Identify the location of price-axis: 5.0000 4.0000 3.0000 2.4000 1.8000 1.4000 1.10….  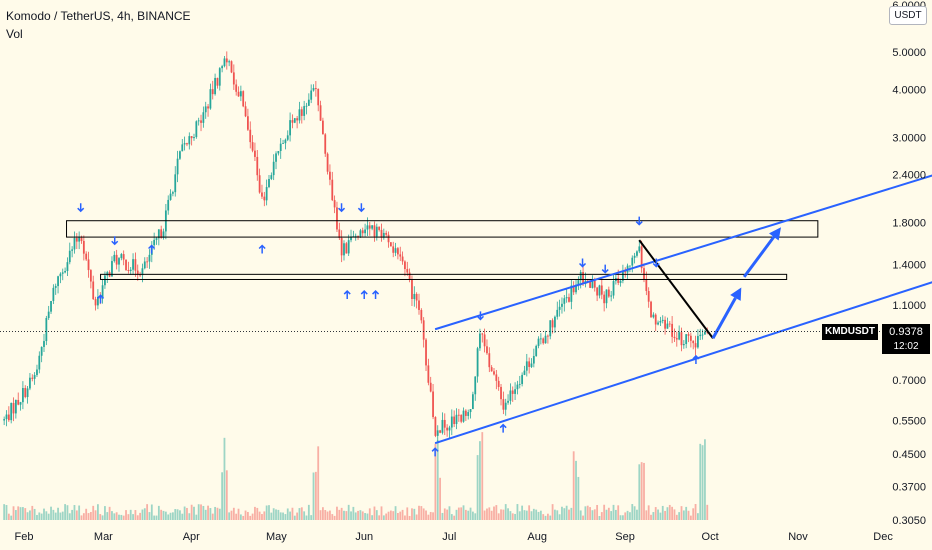
(909, 263).